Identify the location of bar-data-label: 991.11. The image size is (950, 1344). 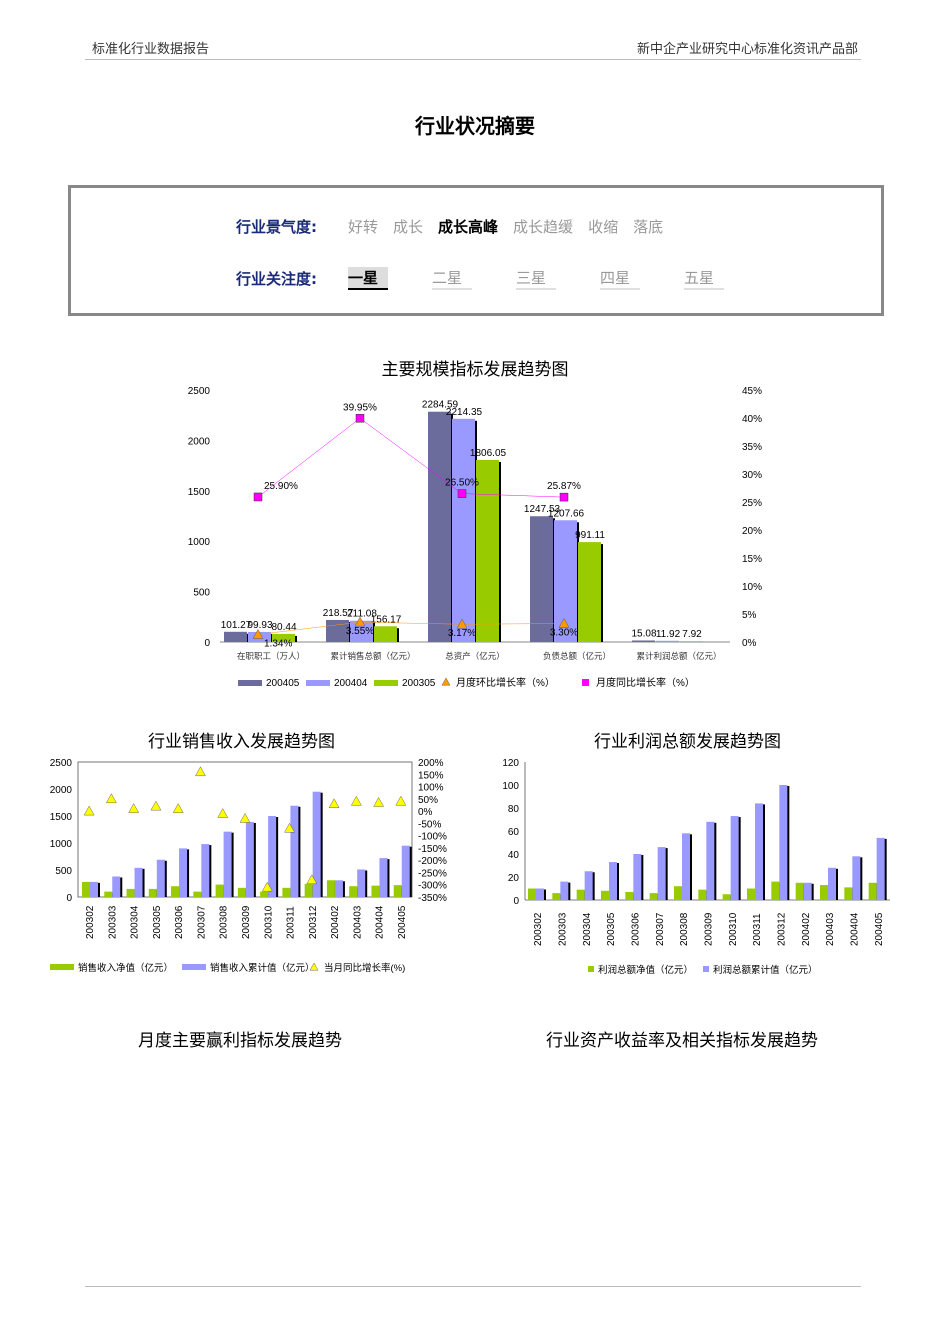
(590, 535).